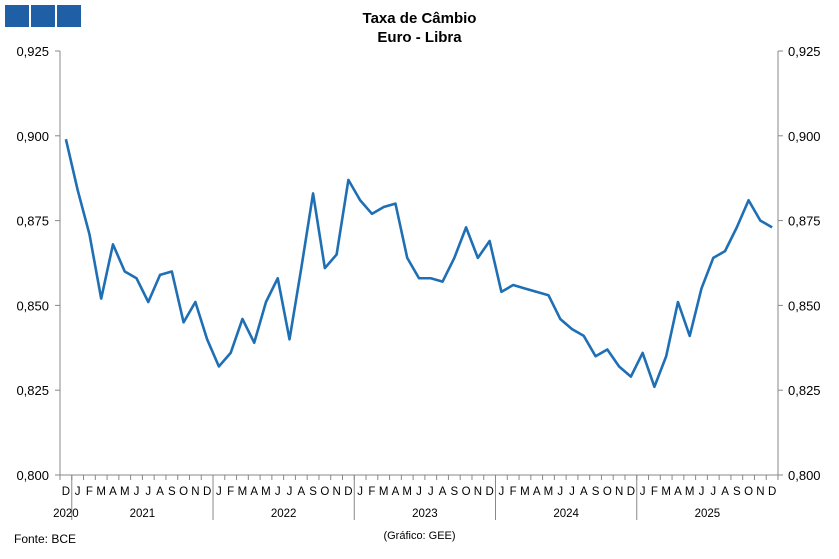 Image resolution: width=839 pixels, height=559 pixels. Describe the element at coordinates (45, 539) in the screenshot. I see `source-label: Fonte: BCE` at that location.